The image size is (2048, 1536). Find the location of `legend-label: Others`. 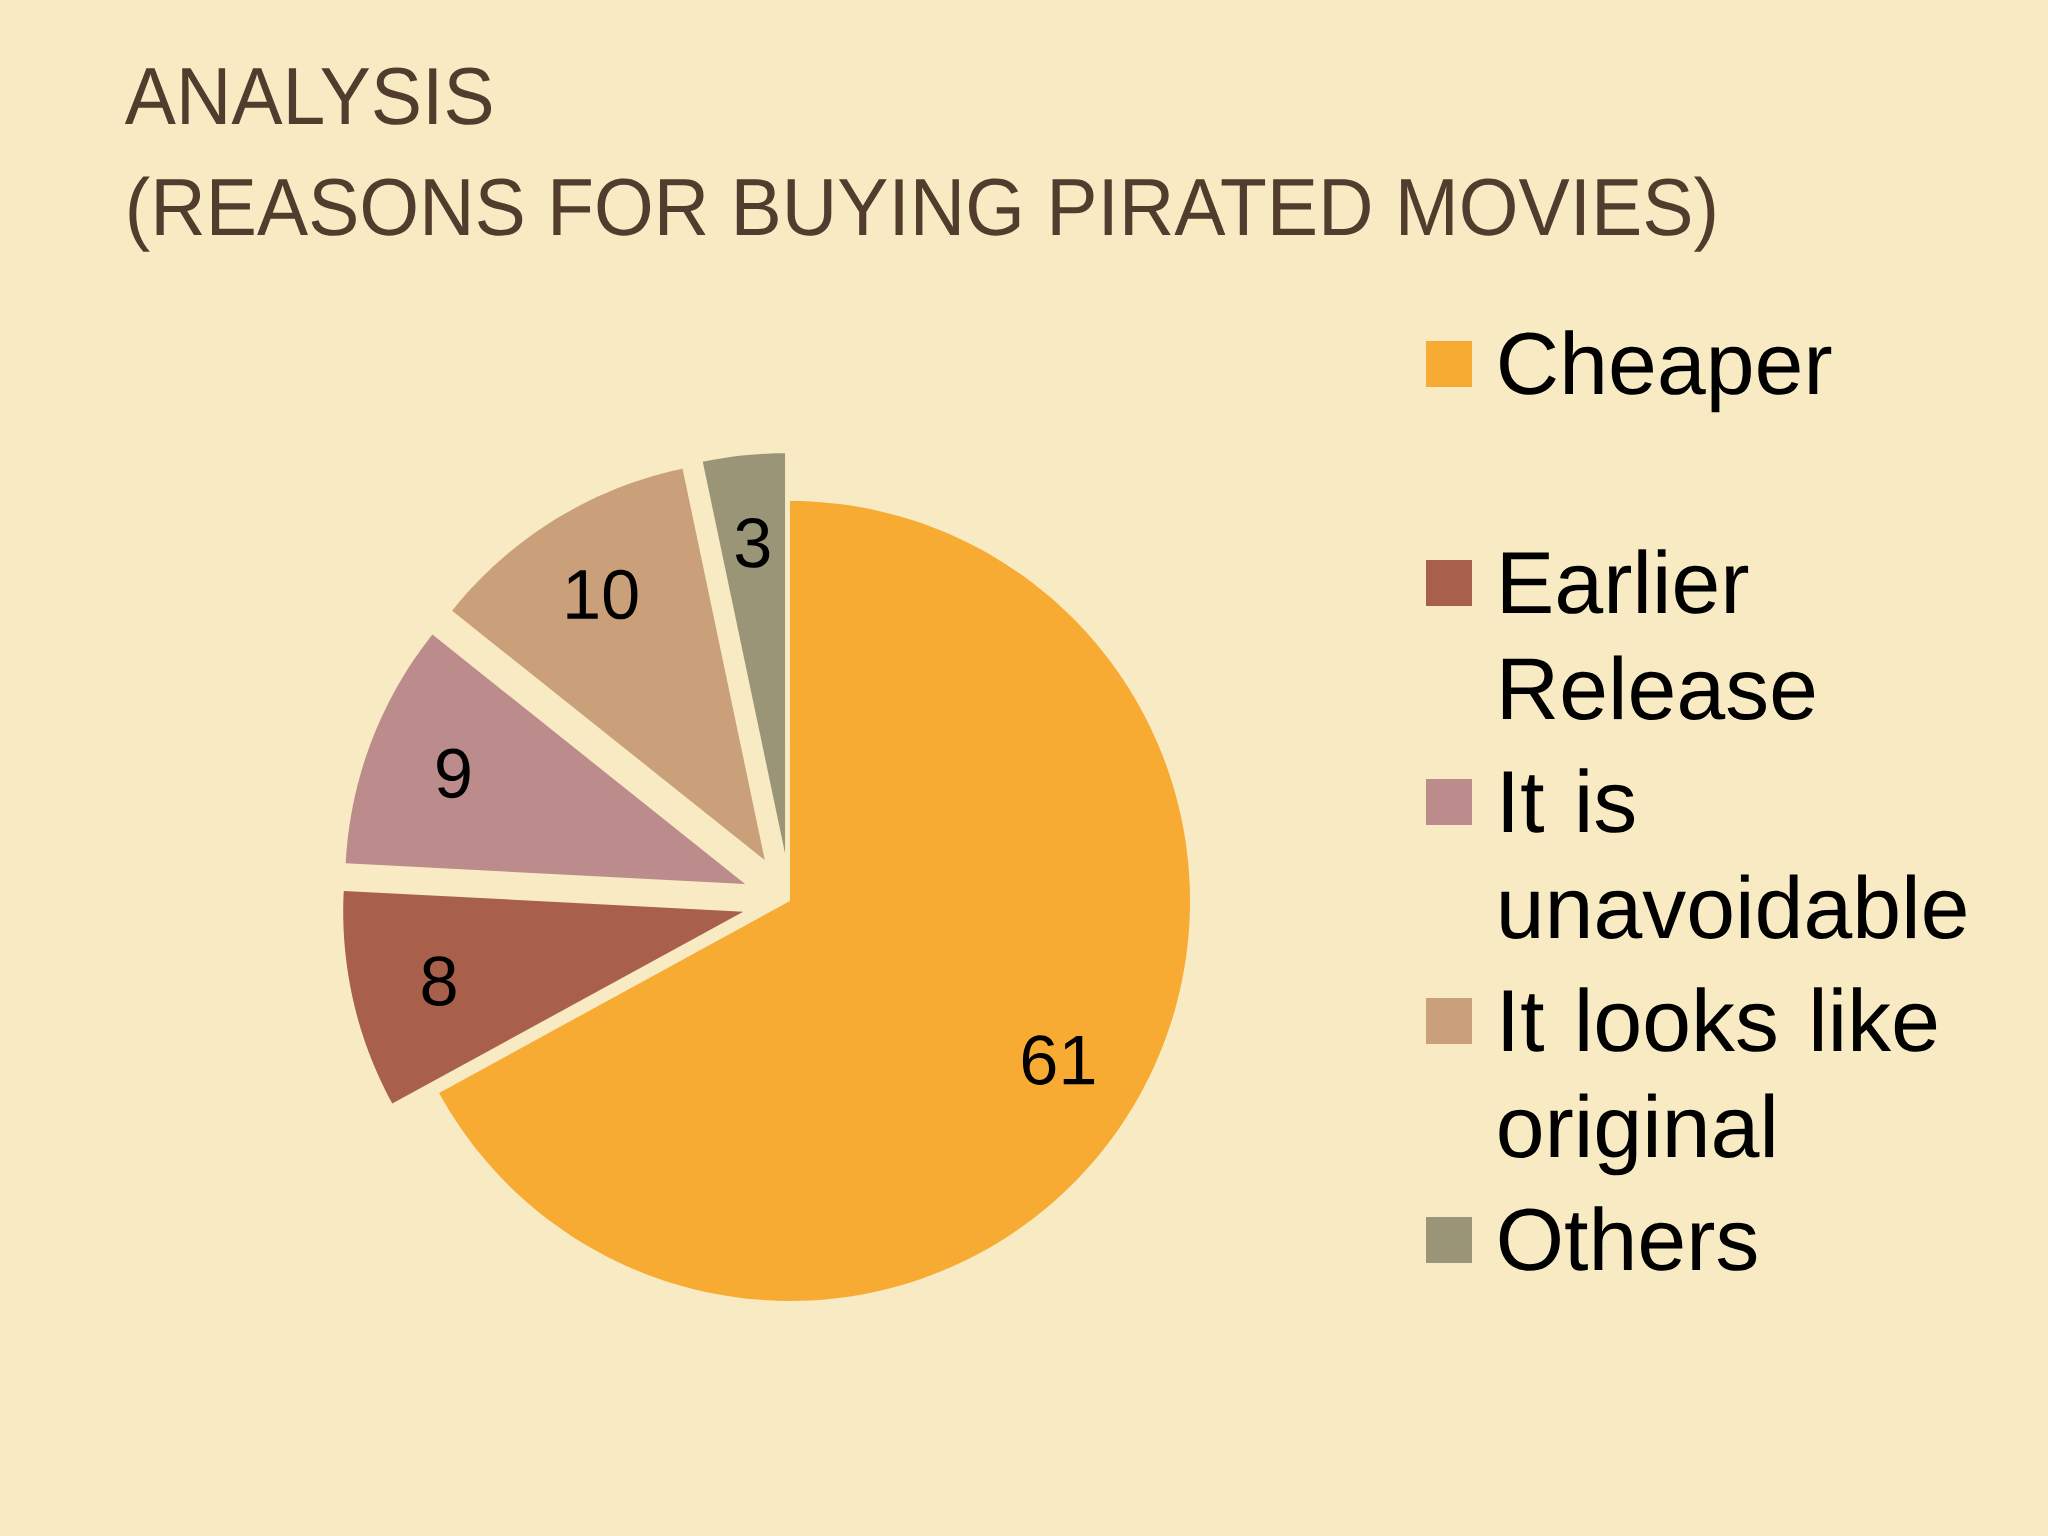

legend-label: Others is located at coordinates (1628, 1238).